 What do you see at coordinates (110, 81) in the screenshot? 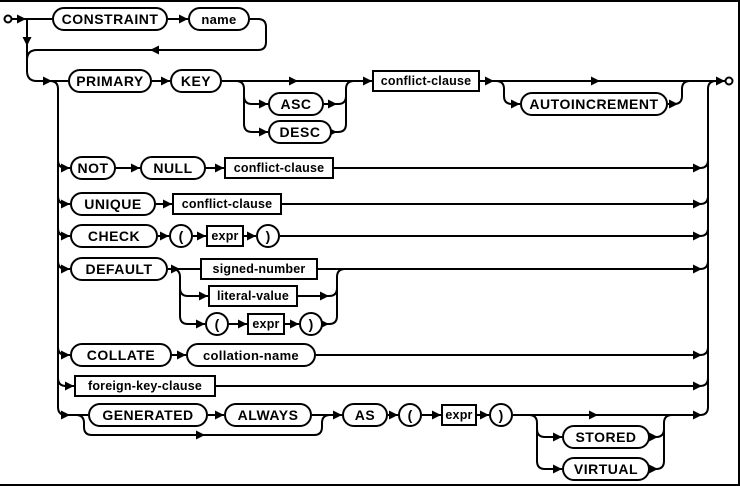
I see `keyword-primary: PRIMARY` at bounding box center [110, 81].